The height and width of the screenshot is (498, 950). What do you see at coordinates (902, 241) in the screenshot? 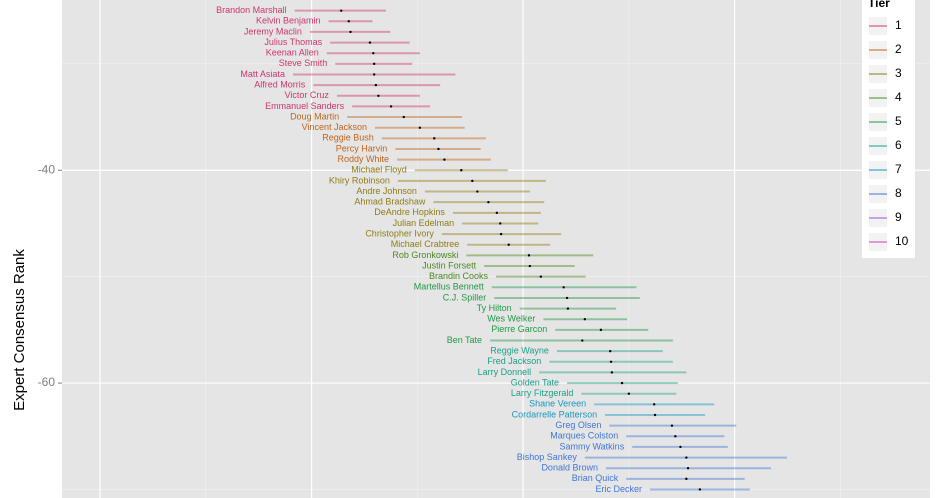
I see `legend-label: 10` at bounding box center [902, 241].